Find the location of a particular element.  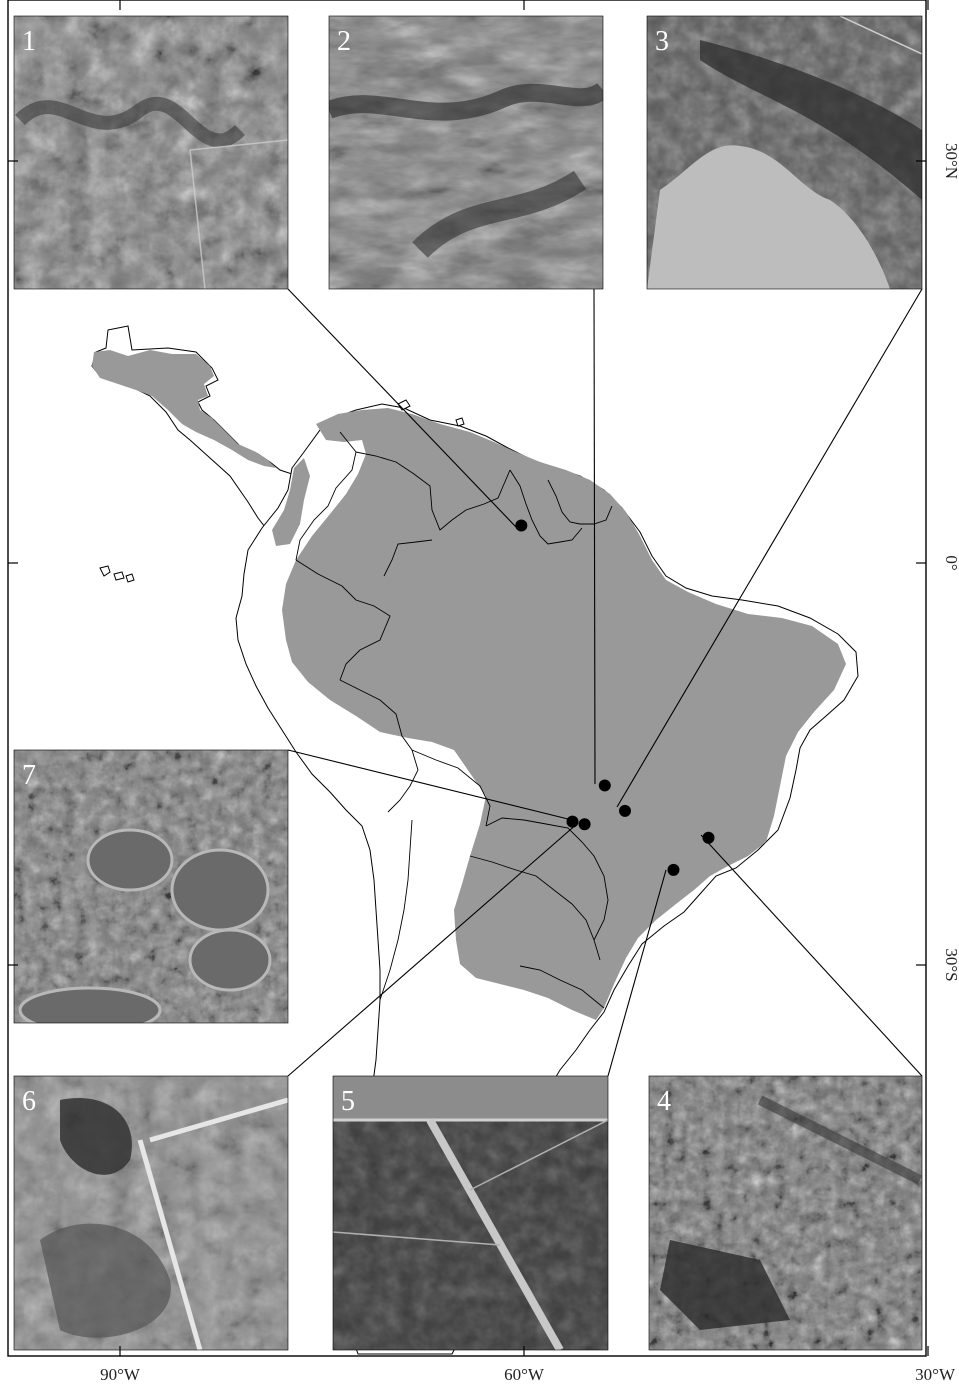

x-tick-label-2: 30°W is located at coordinates (935, 1374).